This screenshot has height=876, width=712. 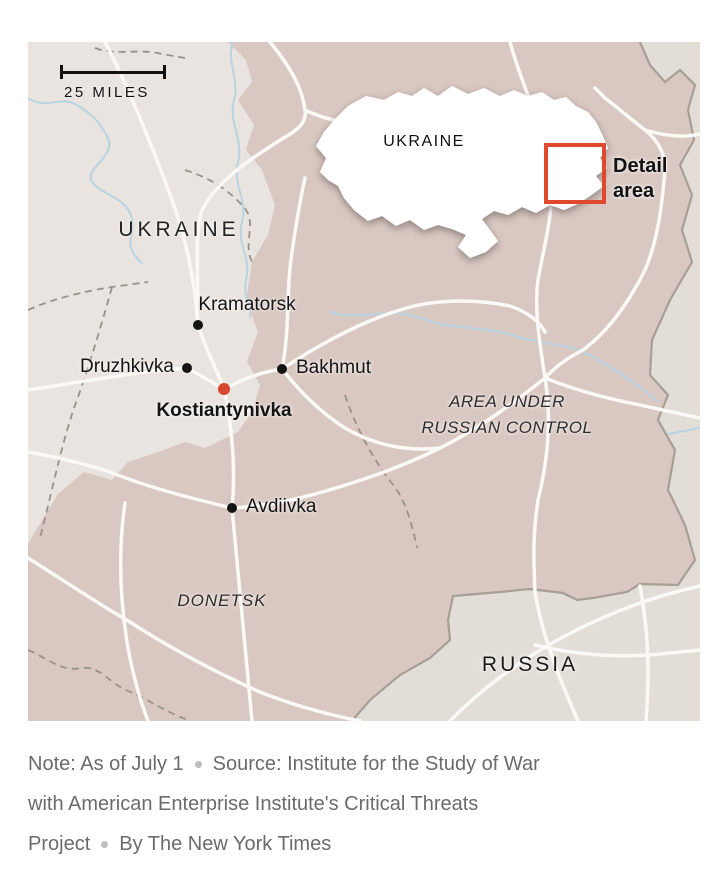 What do you see at coordinates (507, 415) in the screenshot?
I see `russian-control-label: AREA UNDER RUSSIAN CONTROL` at bounding box center [507, 415].